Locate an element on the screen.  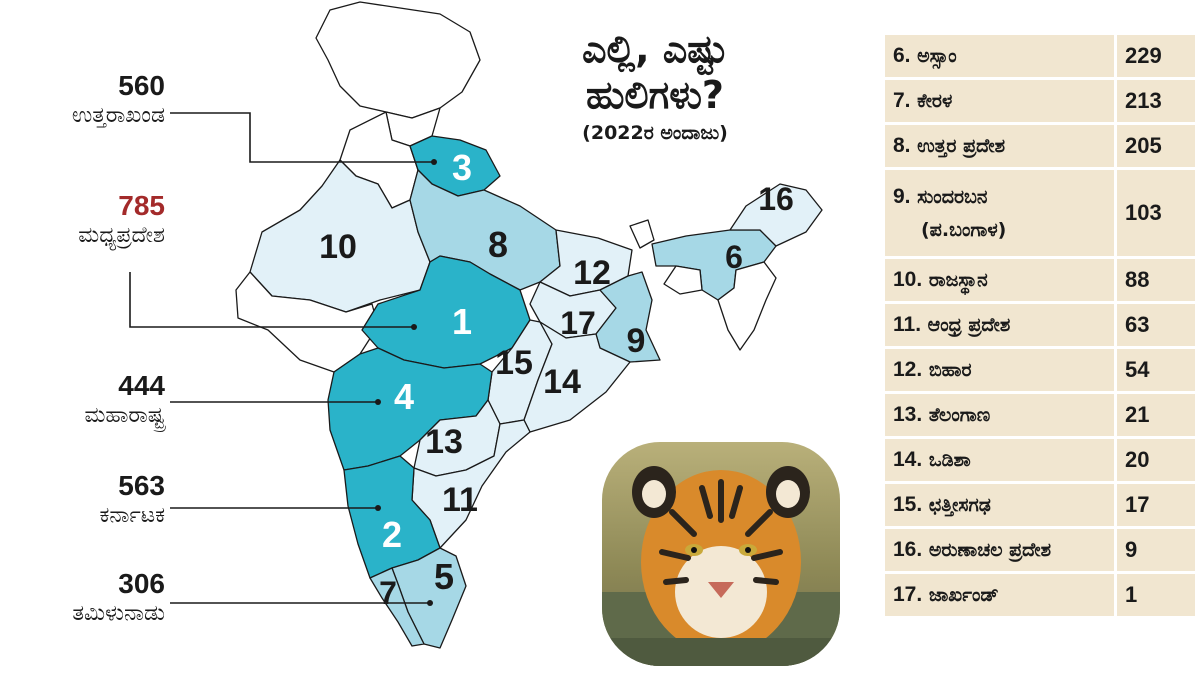
table-state-name: ರಾಜಸ್ಥಾನ is located at coordinates (958, 280).